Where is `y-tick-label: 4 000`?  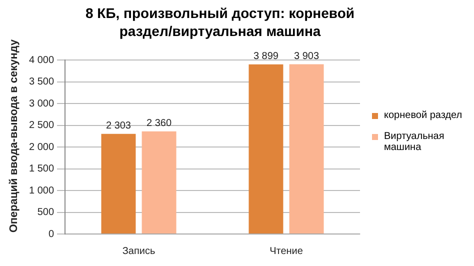
y-tick-label: 4 000 is located at coordinates (41, 60).